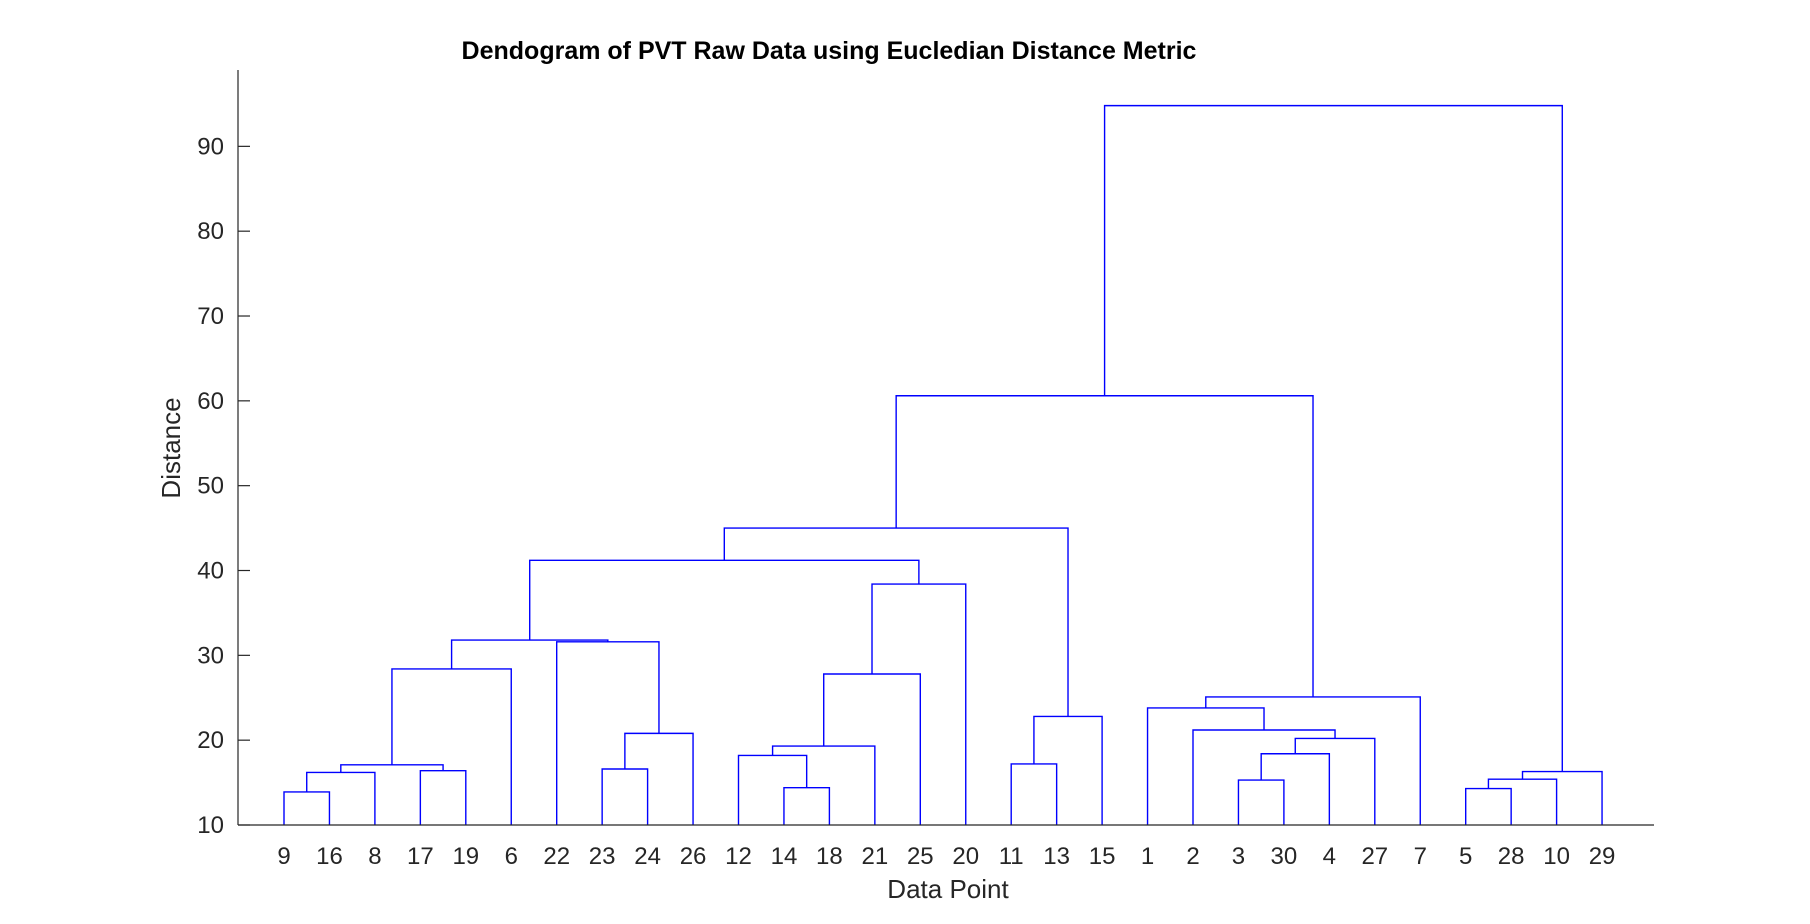 This screenshot has width=1810, height=924. What do you see at coordinates (511, 856) in the screenshot?
I see `x-tick-label: 6` at bounding box center [511, 856].